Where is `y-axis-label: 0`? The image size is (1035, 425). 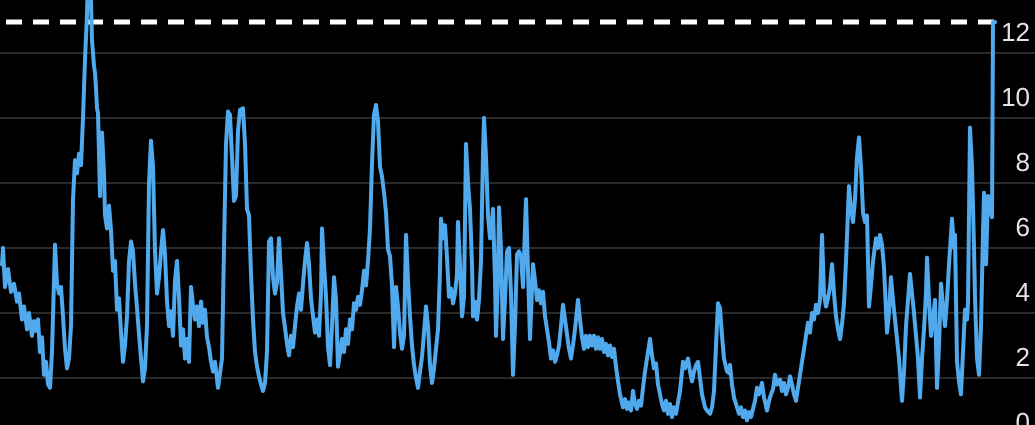 y-axis-label: 0 is located at coordinates (1022, 416).